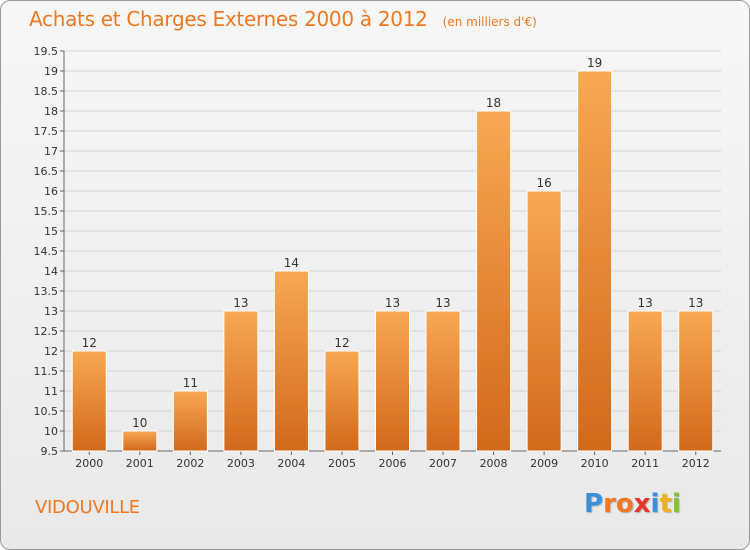  I want to click on y-tick-label: 13, so click(51, 311).